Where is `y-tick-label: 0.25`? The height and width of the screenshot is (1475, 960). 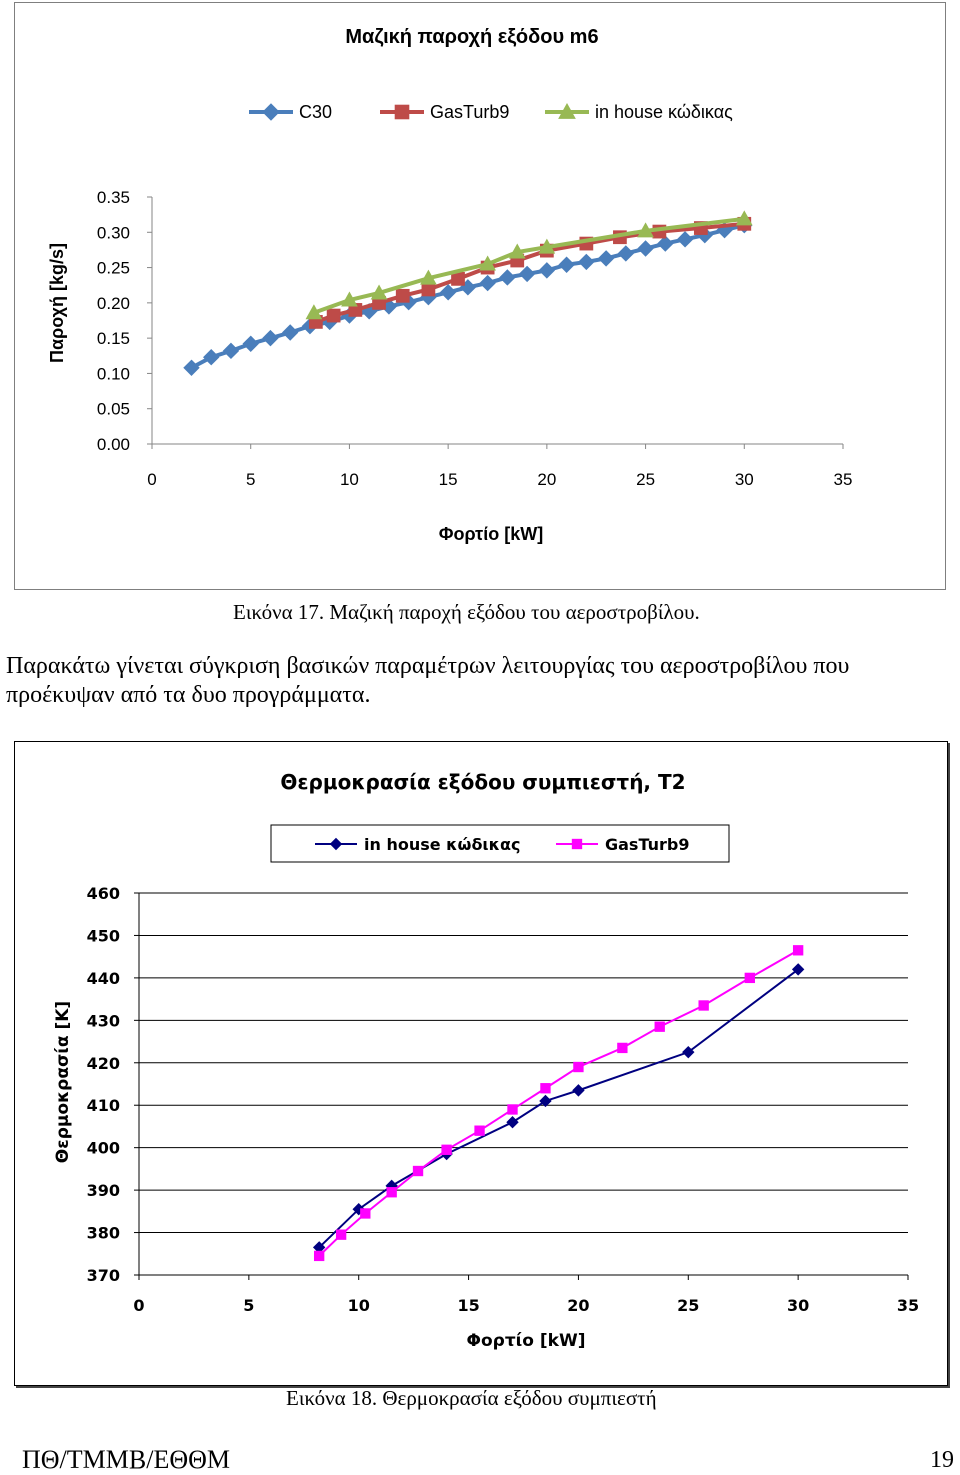
y-tick-label: 0.25 is located at coordinates (113, 268).